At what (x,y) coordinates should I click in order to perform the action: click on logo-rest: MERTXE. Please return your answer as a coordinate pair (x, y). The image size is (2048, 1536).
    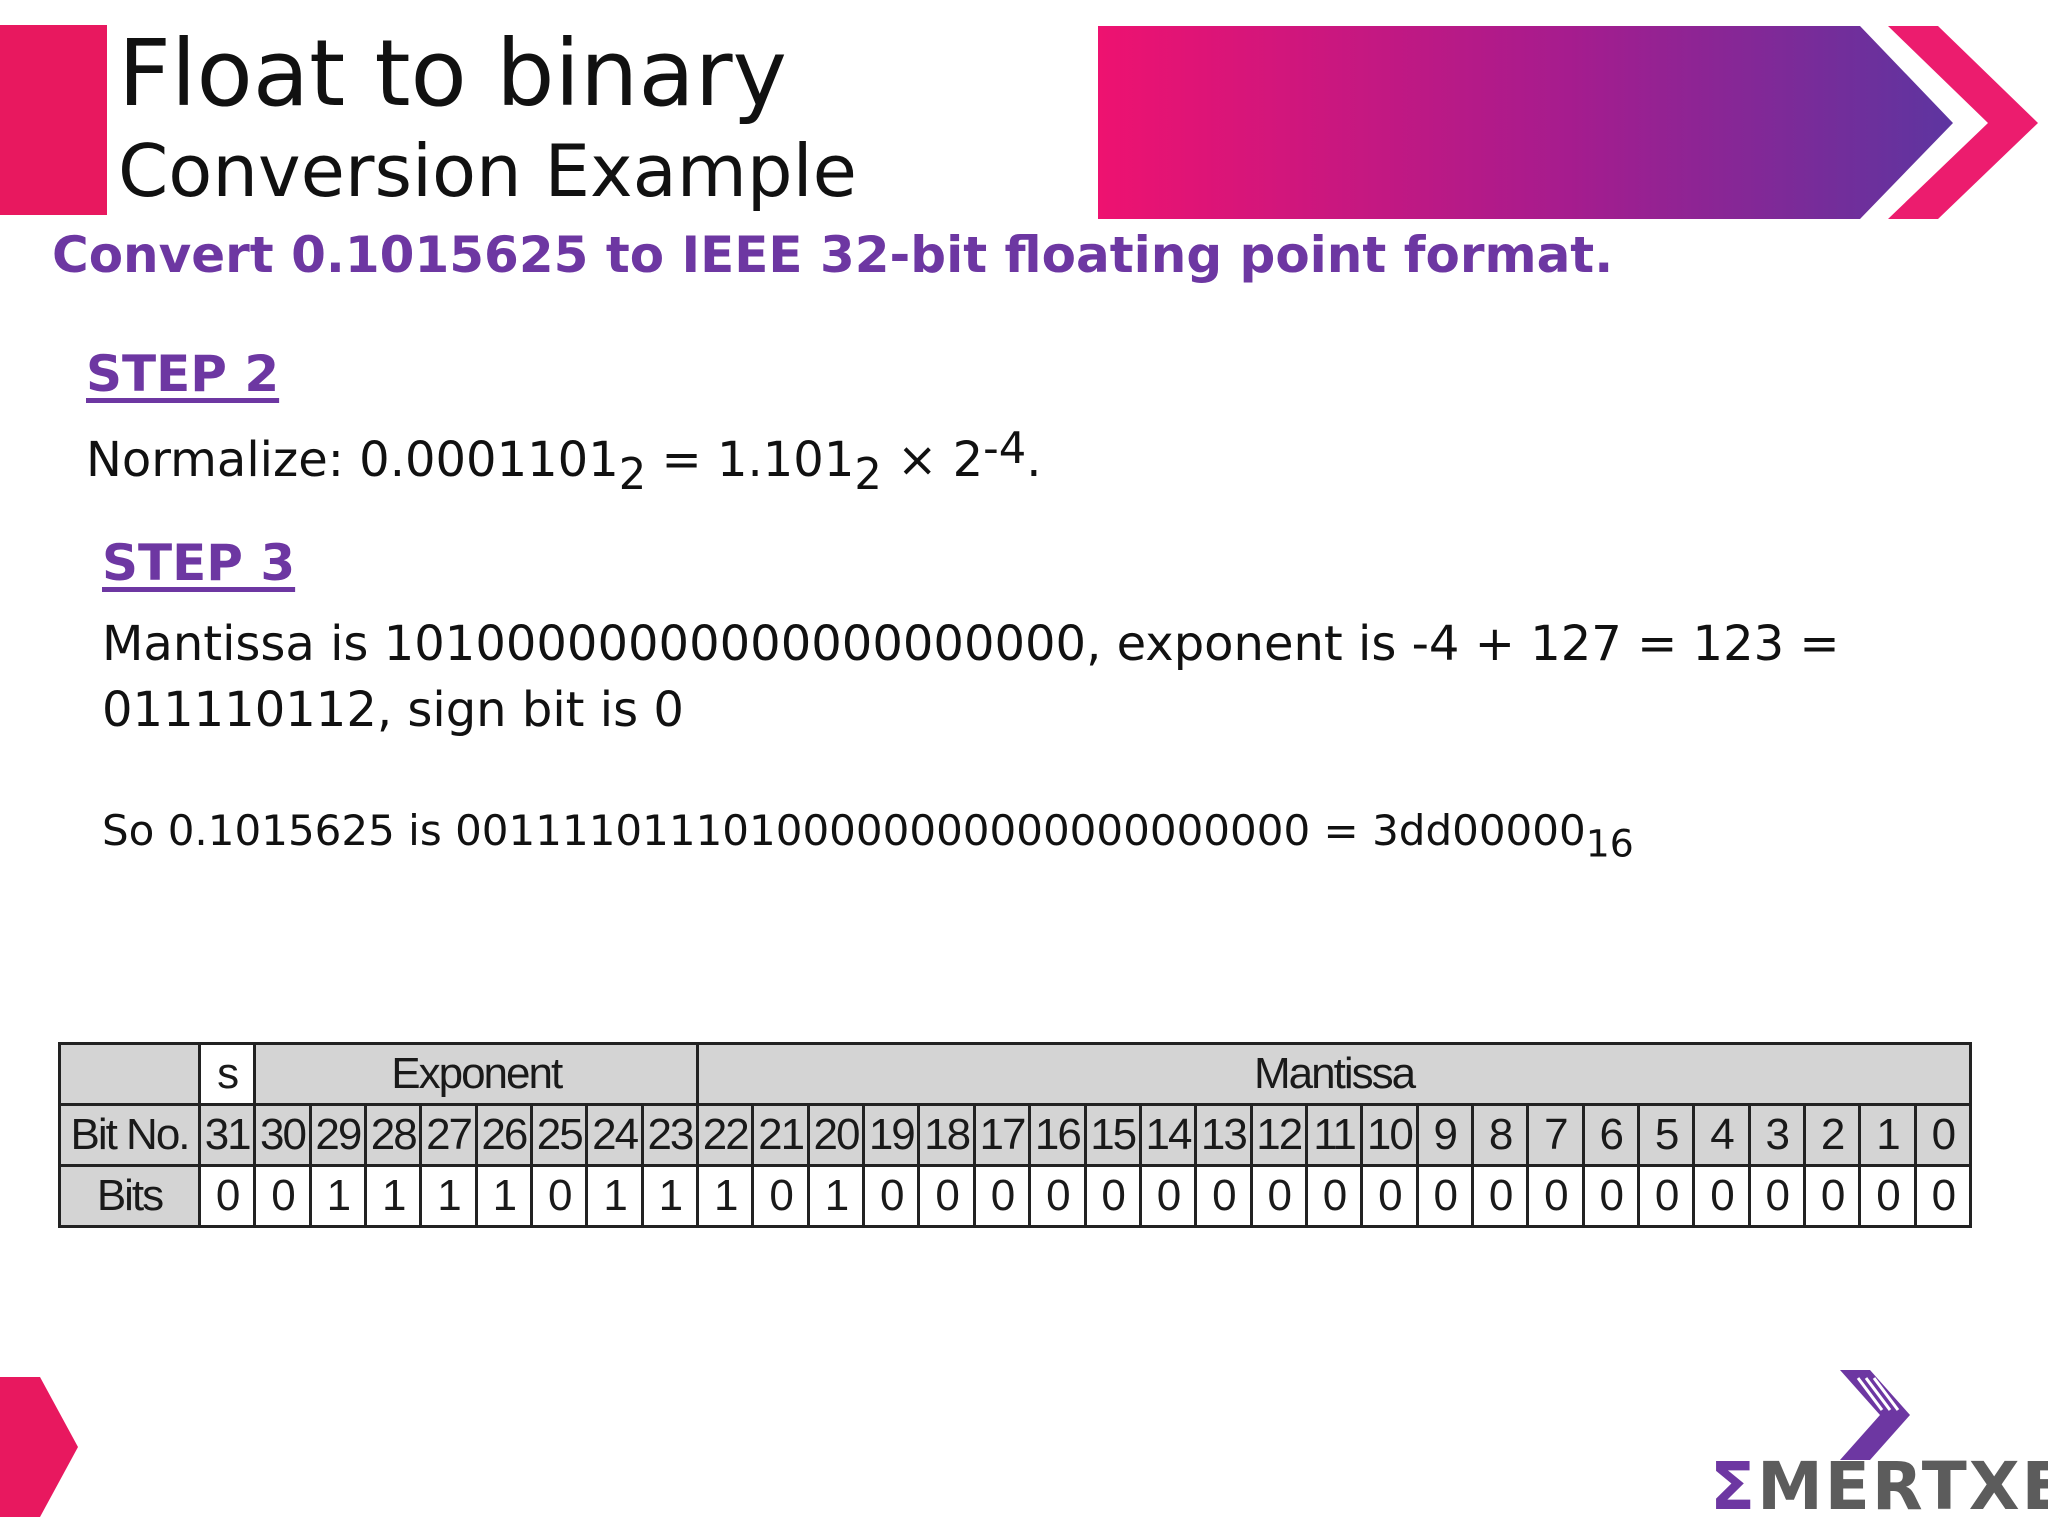
    Looking at the image, I should click on (1902, 1486).